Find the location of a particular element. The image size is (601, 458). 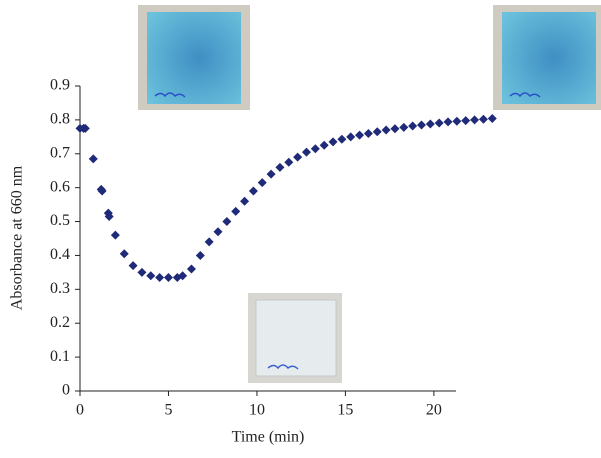

x-axis-label: Time (min) is located at coordinates (268, 437).